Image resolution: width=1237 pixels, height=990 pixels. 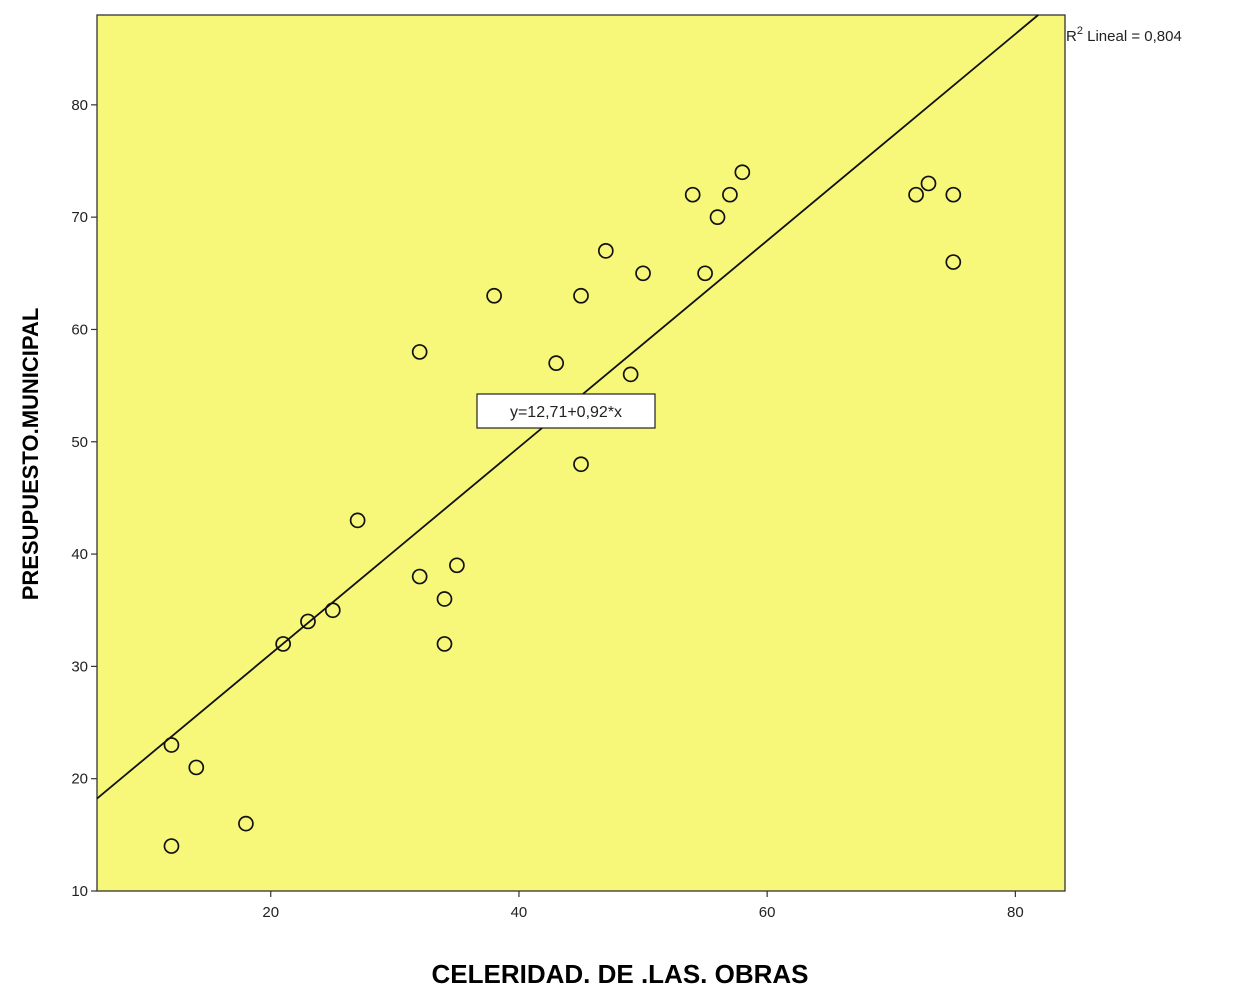 I want to click on y-axis-title: PRESUPUESTO.MUNICIPAL, so click(x=30, y=454).